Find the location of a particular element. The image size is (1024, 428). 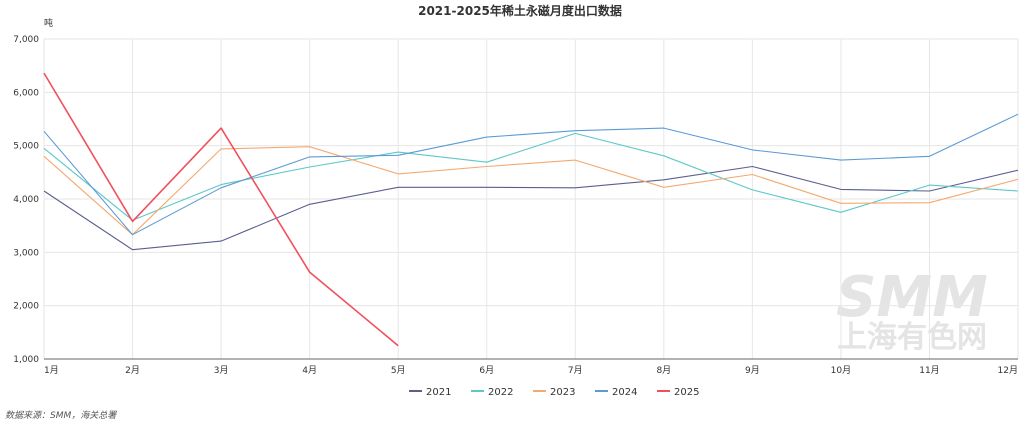

legend: 2021 2022 2023 2024 2025 is located at coordinates (554, 392).